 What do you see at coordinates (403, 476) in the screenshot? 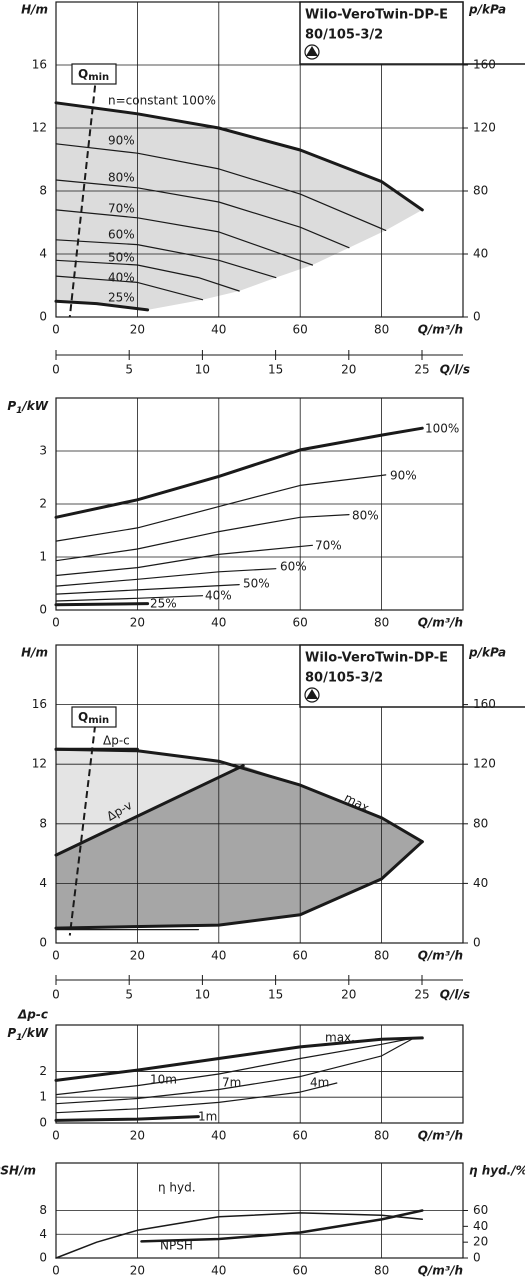
I see `curve-label: 90%` at bounding box center [403, 476].